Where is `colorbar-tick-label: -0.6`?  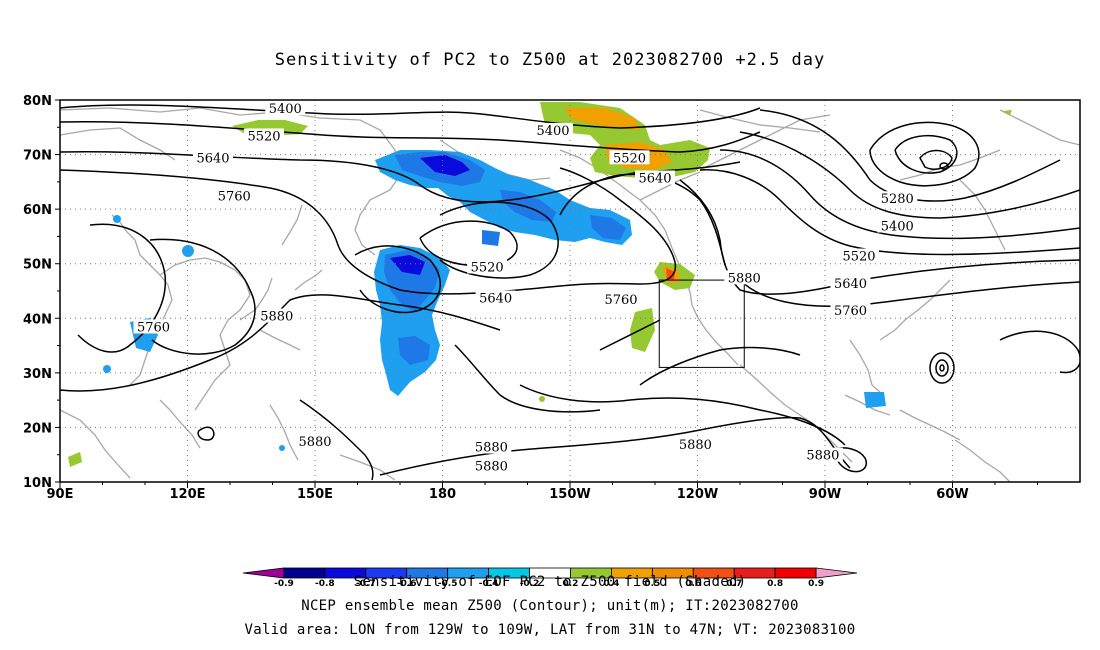
colorbar-tick-label: -0.6 is located at coordinates (407, 584).